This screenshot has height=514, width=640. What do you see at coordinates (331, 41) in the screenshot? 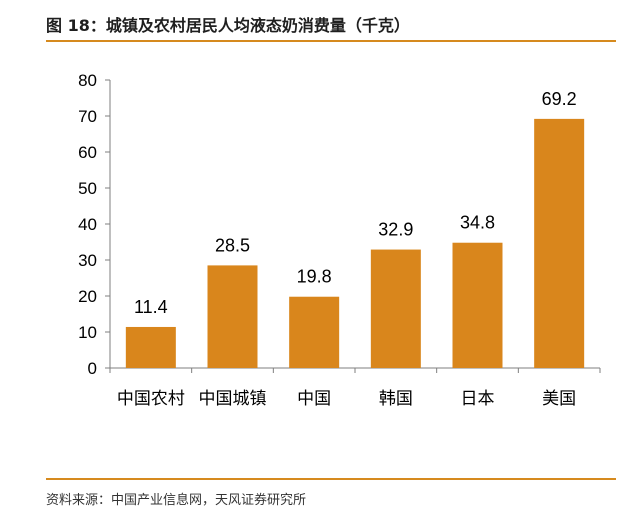
I see `title-rule` at bounding box center [331, 41].